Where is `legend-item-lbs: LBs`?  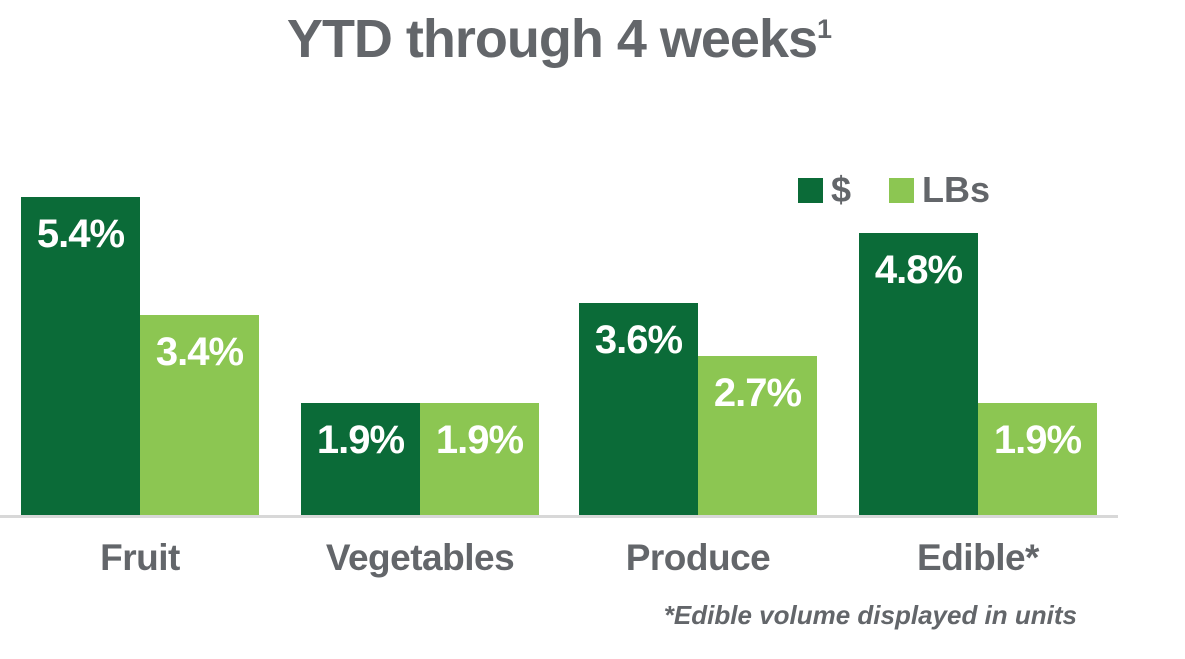
legend-item-lbs: LBs is located at coordinates (939, 190).